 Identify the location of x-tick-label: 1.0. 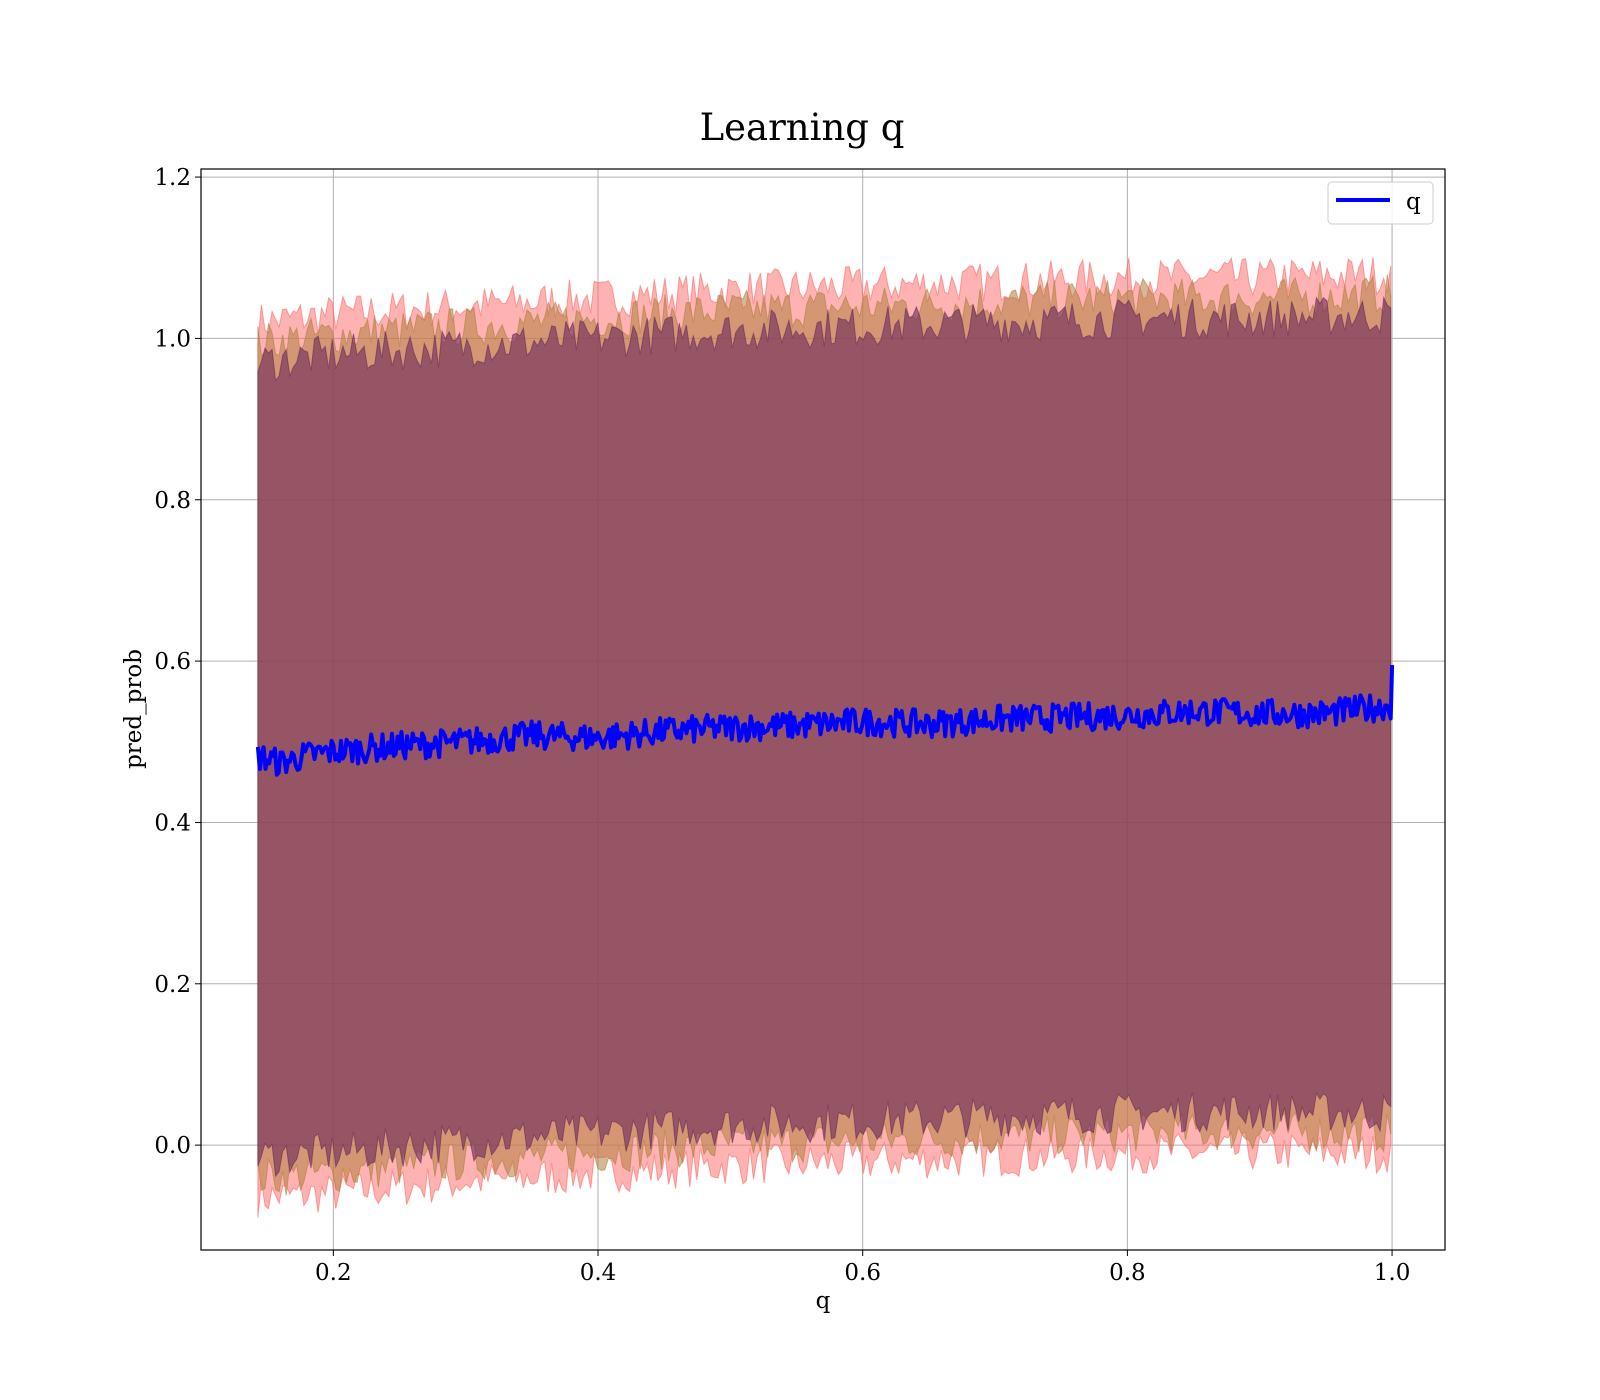
(1392, 1273).